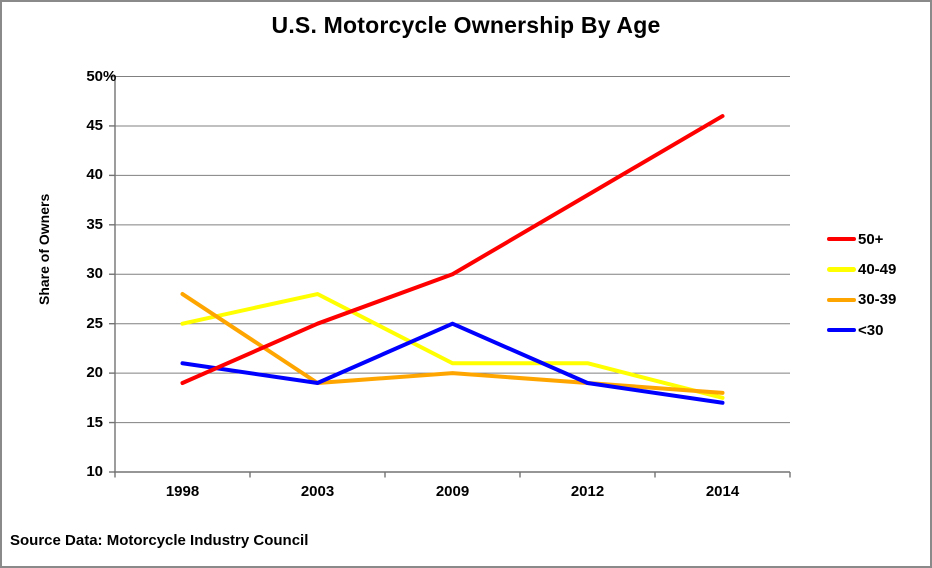 The height and width of the screenshot is (568, 932). I want to click on legend-item: 30-39, so click(861, 300).